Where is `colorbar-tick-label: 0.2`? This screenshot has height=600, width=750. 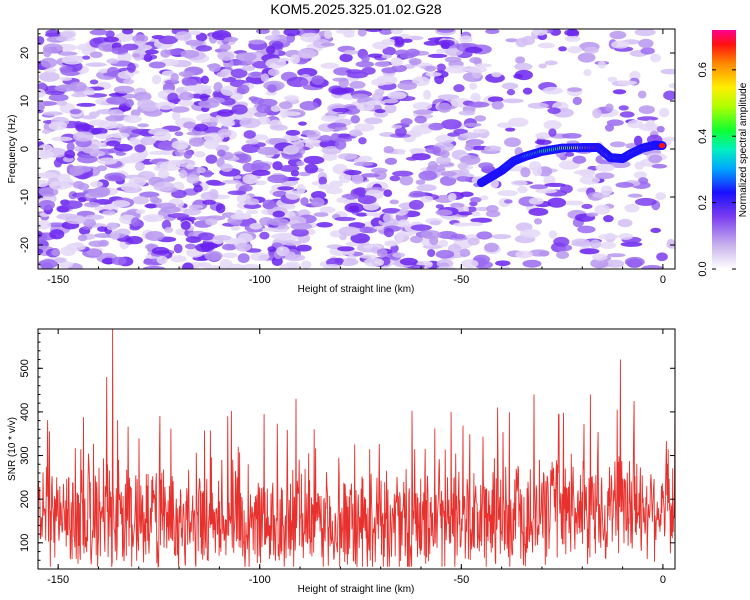 colorbar-tick-label: 0.2 is located at coordinates (703, 202).